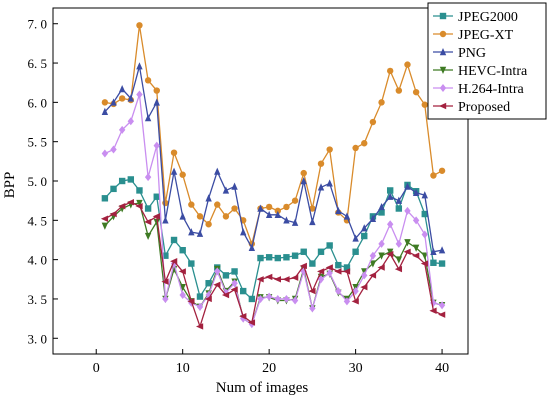  Describe the element at coordinates (38, 260) in the screenshot. I see `y-tick-label: 4. 0` at that location.